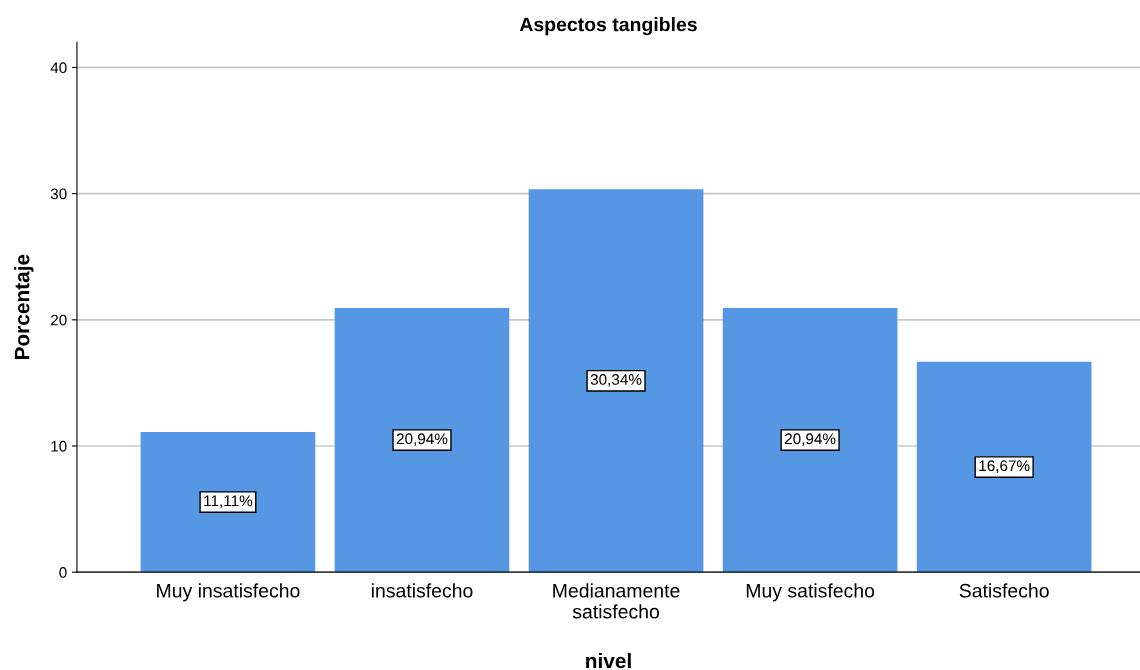 This screenshot has width=1140, height=670. What do you see at coordinates (24, 307) in the screenshot?
I see `y-axis-title: Porcentaje` at bounding box center [24, 307].